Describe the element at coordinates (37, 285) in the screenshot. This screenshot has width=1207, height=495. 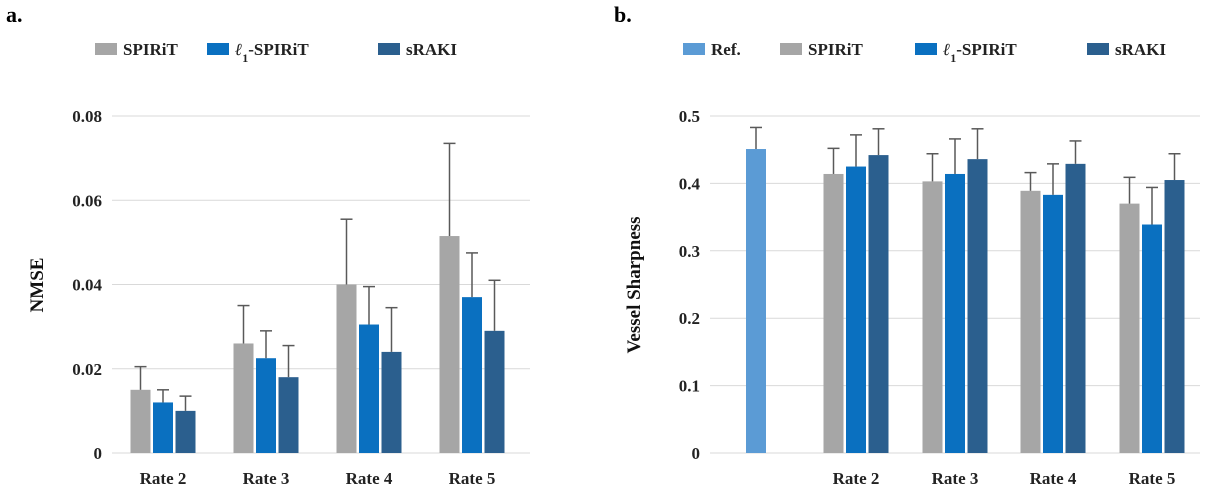
I see `y-axis-title: NMSE` at that location.